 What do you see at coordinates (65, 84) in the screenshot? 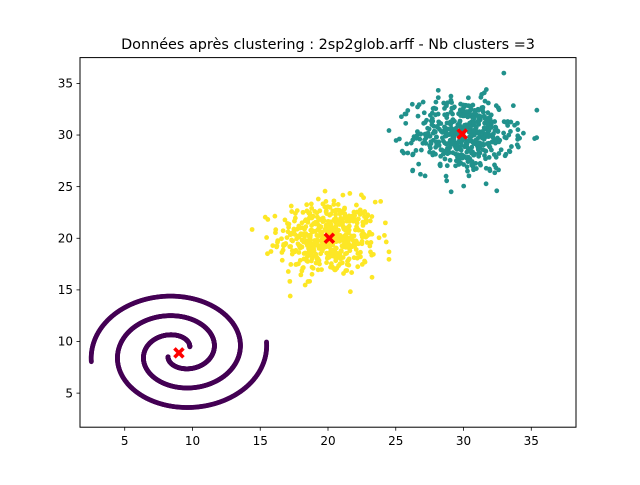
I see `y-tick-label: 35` at bounding box center [65, 84].